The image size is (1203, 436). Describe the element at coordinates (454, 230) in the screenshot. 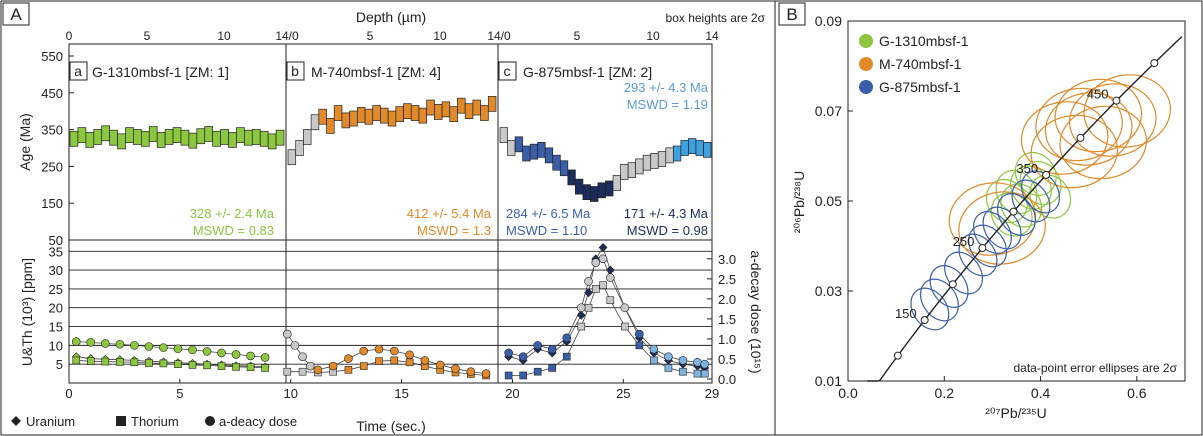

I see `mswd-result: MSWD = 1.3` at that location.